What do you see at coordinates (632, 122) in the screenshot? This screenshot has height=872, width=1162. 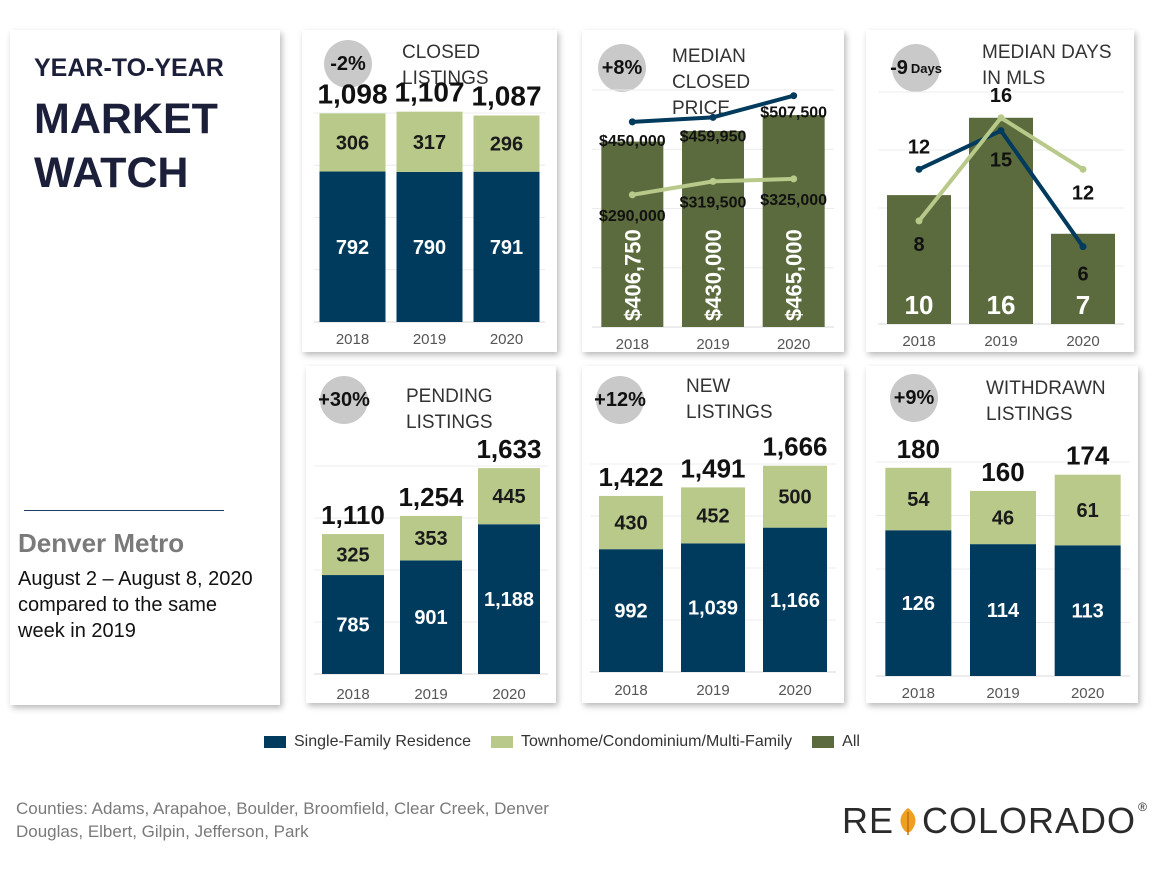 I see `point-single-family` at bounding box center [632, 122].